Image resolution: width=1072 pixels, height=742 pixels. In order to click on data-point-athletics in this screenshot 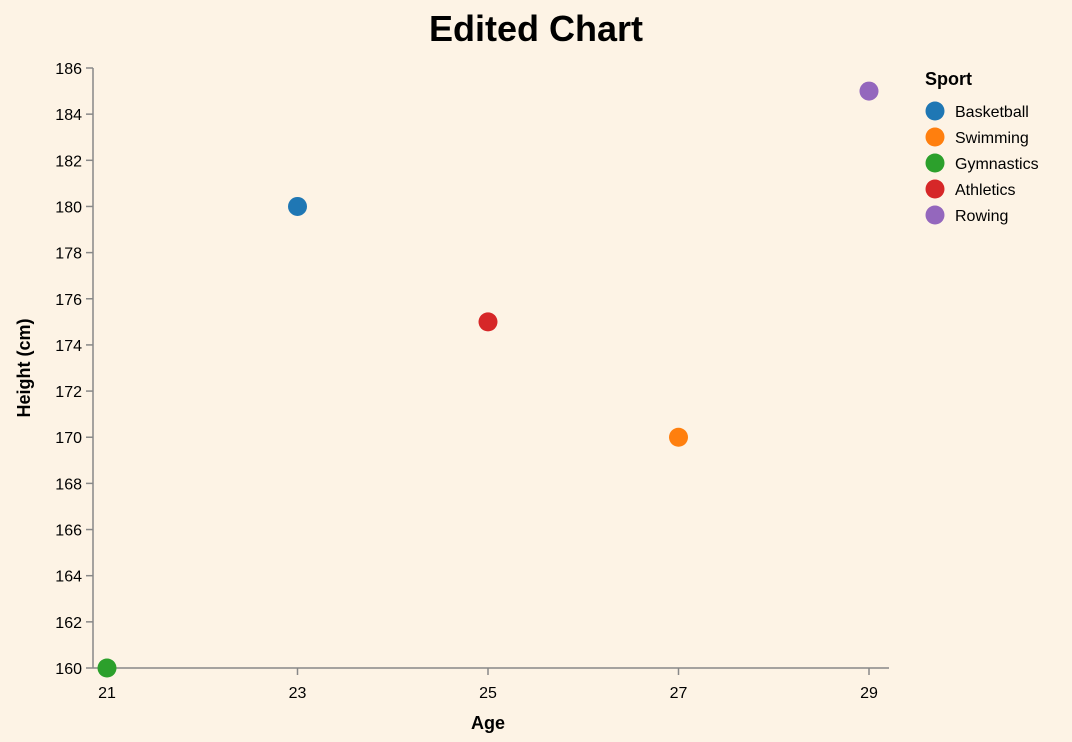, I will do `click(488, 322)`.